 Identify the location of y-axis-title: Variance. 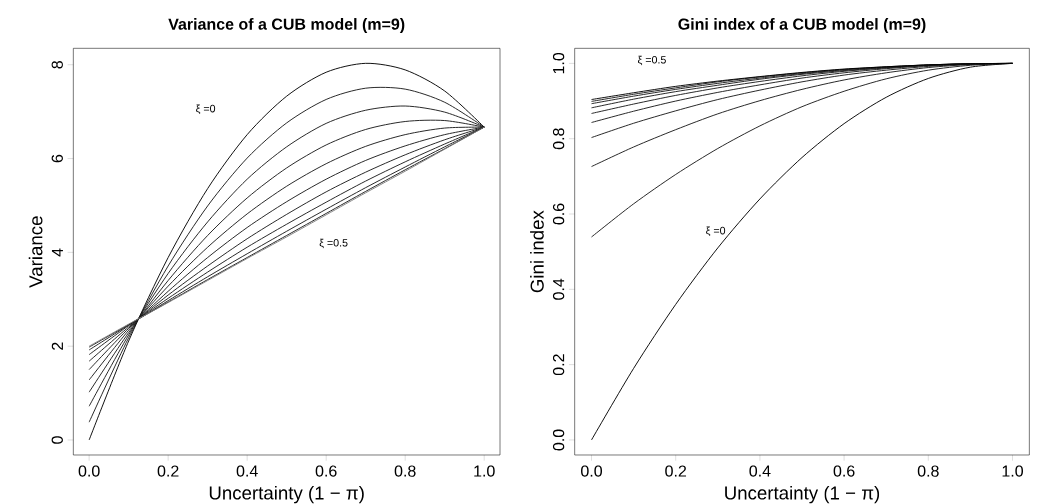
(35, 252).